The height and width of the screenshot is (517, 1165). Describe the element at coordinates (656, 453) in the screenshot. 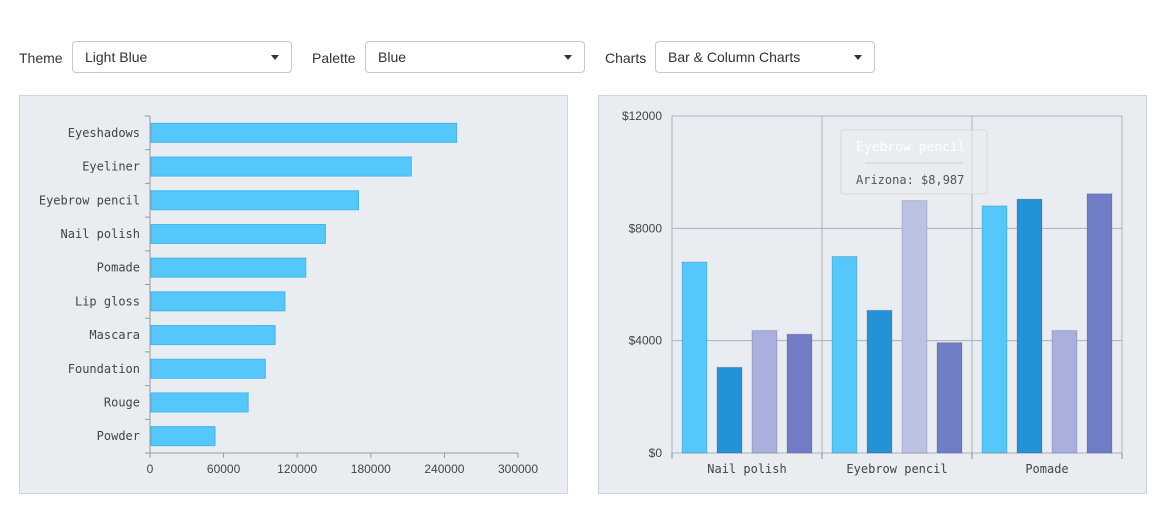

I see `y-tick-label: $0` at that location.